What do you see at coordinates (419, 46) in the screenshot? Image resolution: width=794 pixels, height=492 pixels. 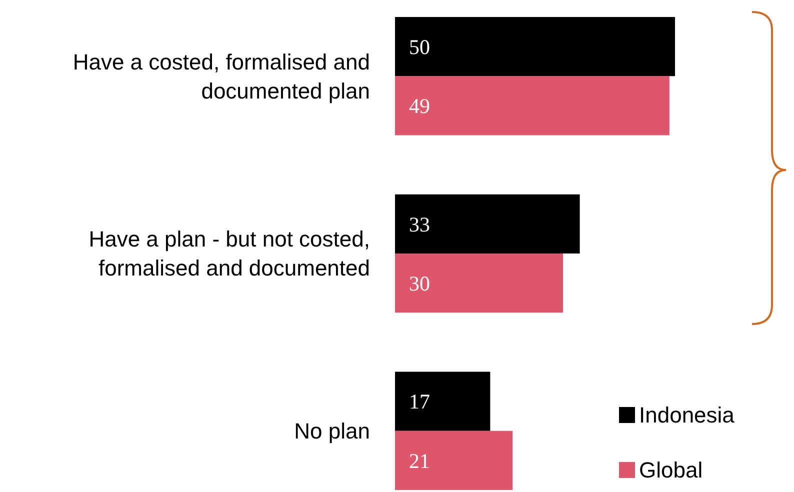 I see `data-label: 50` at bounding box center [419, 46].